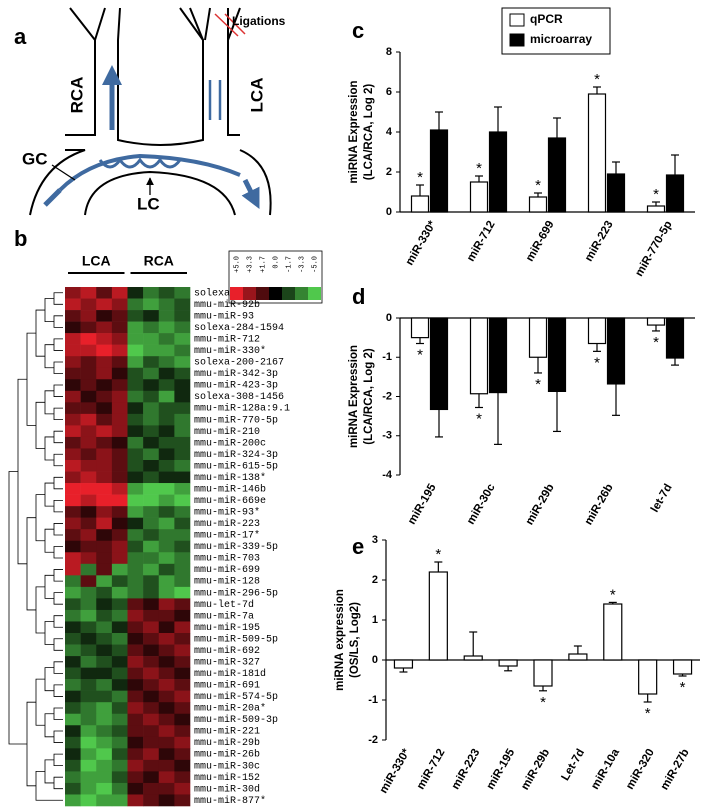 The image size is (704, 811). What do you see at coordinates (227, 651) in the screenshot?
I see `row-label: mmu-miR-692` at bounding box center [227, 651].